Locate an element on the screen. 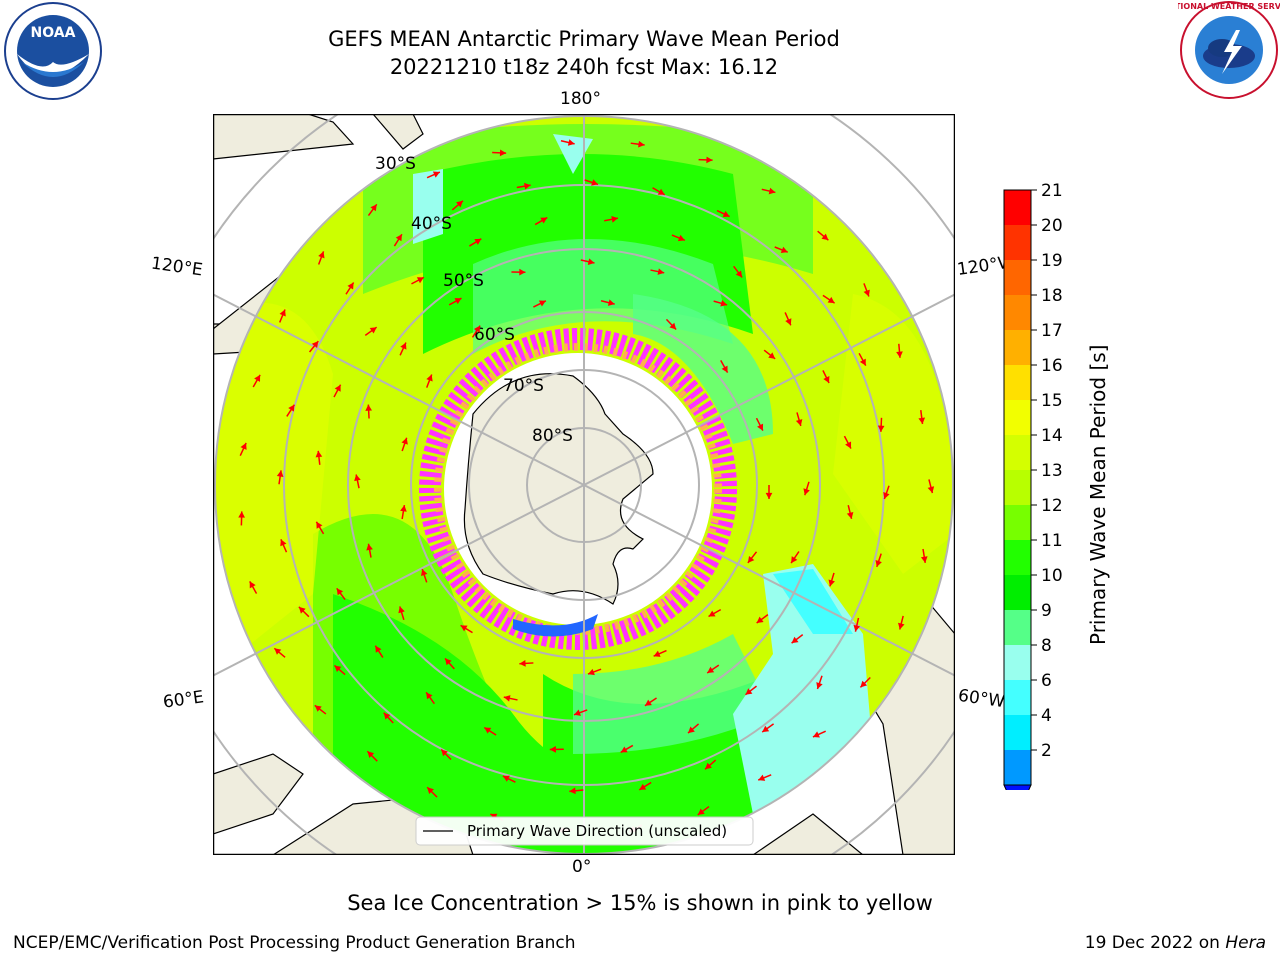 The image size is (1280, 960). nws-logo: NATIONAL WEATHER SERVICE is located at coordinates (1229, 50).